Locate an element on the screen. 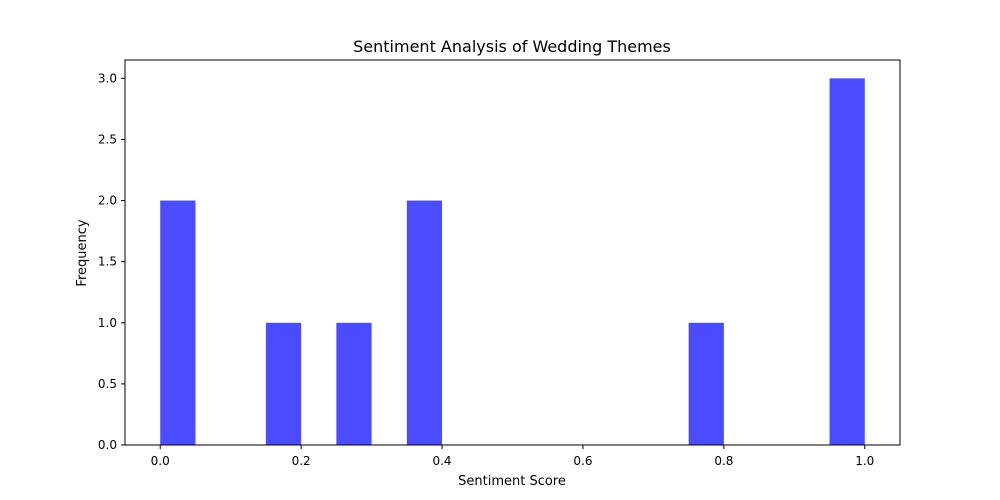 Image resolution: width=1000 pixels, height=500 pixels. y-tick-label: 1.5 is located at coordinates (107, 262).